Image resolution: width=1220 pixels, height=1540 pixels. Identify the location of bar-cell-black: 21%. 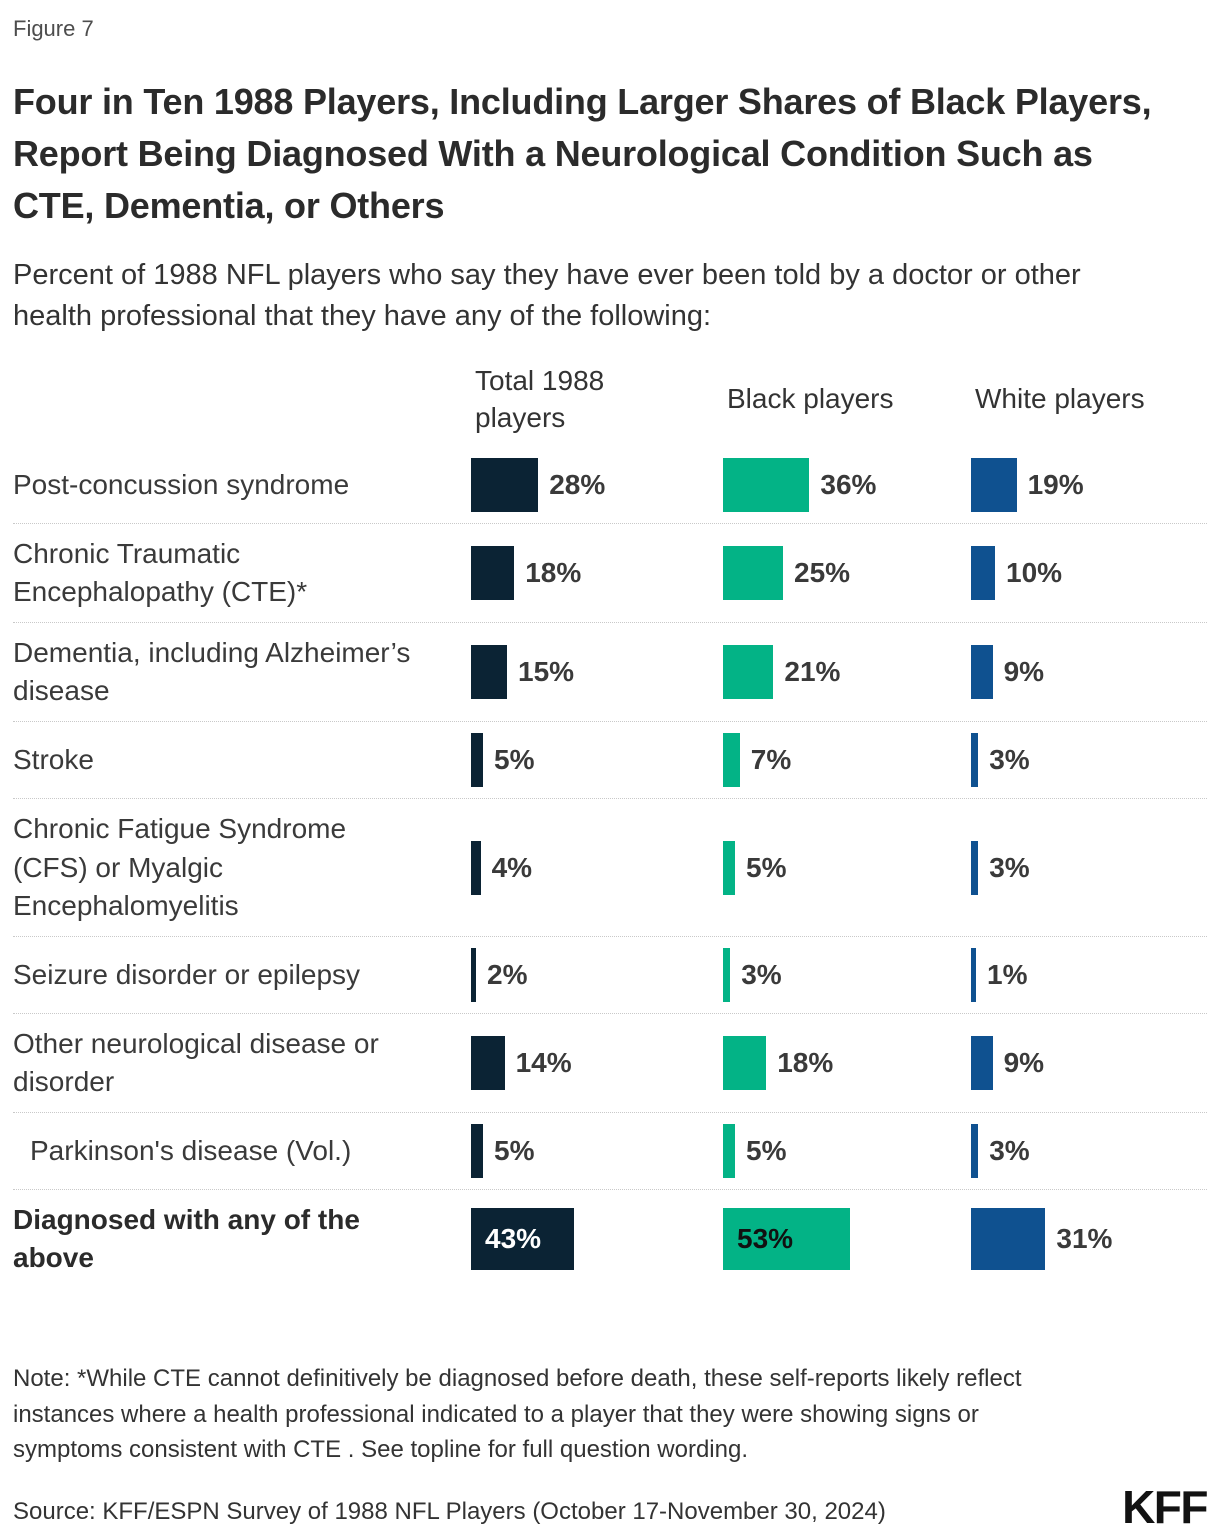
(847, 672).